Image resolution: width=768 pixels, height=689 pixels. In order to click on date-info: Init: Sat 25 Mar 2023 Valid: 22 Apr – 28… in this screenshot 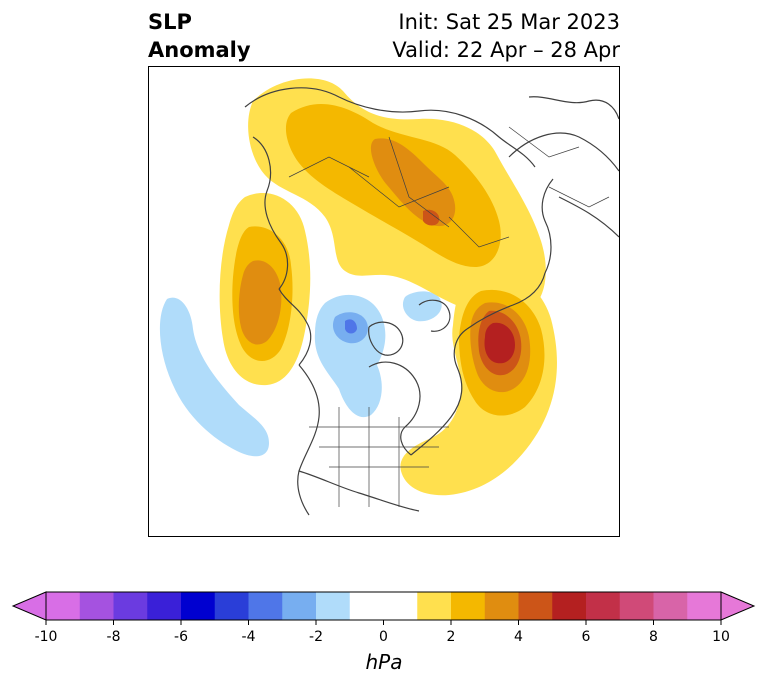, I will do `click(506, 36)`.